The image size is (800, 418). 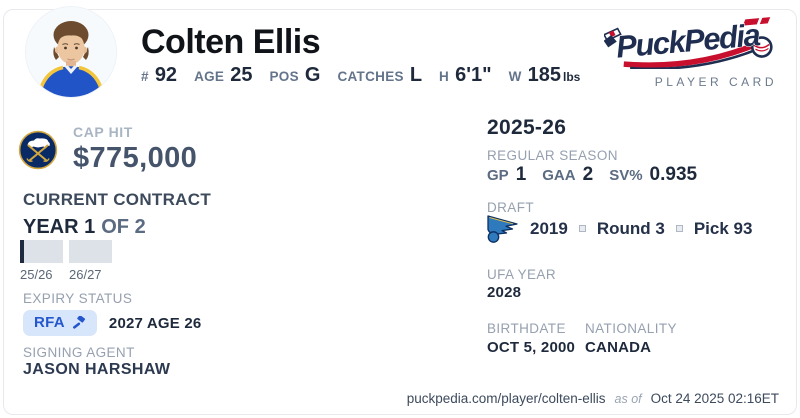 I want to click on cap-hit-block: CAP HIT $775,000, so click(x=107, y=149).